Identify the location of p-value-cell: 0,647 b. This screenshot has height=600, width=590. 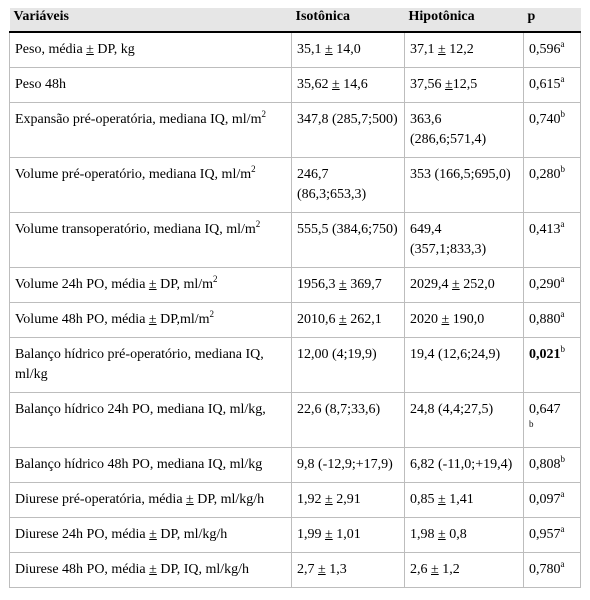
(552, 420).